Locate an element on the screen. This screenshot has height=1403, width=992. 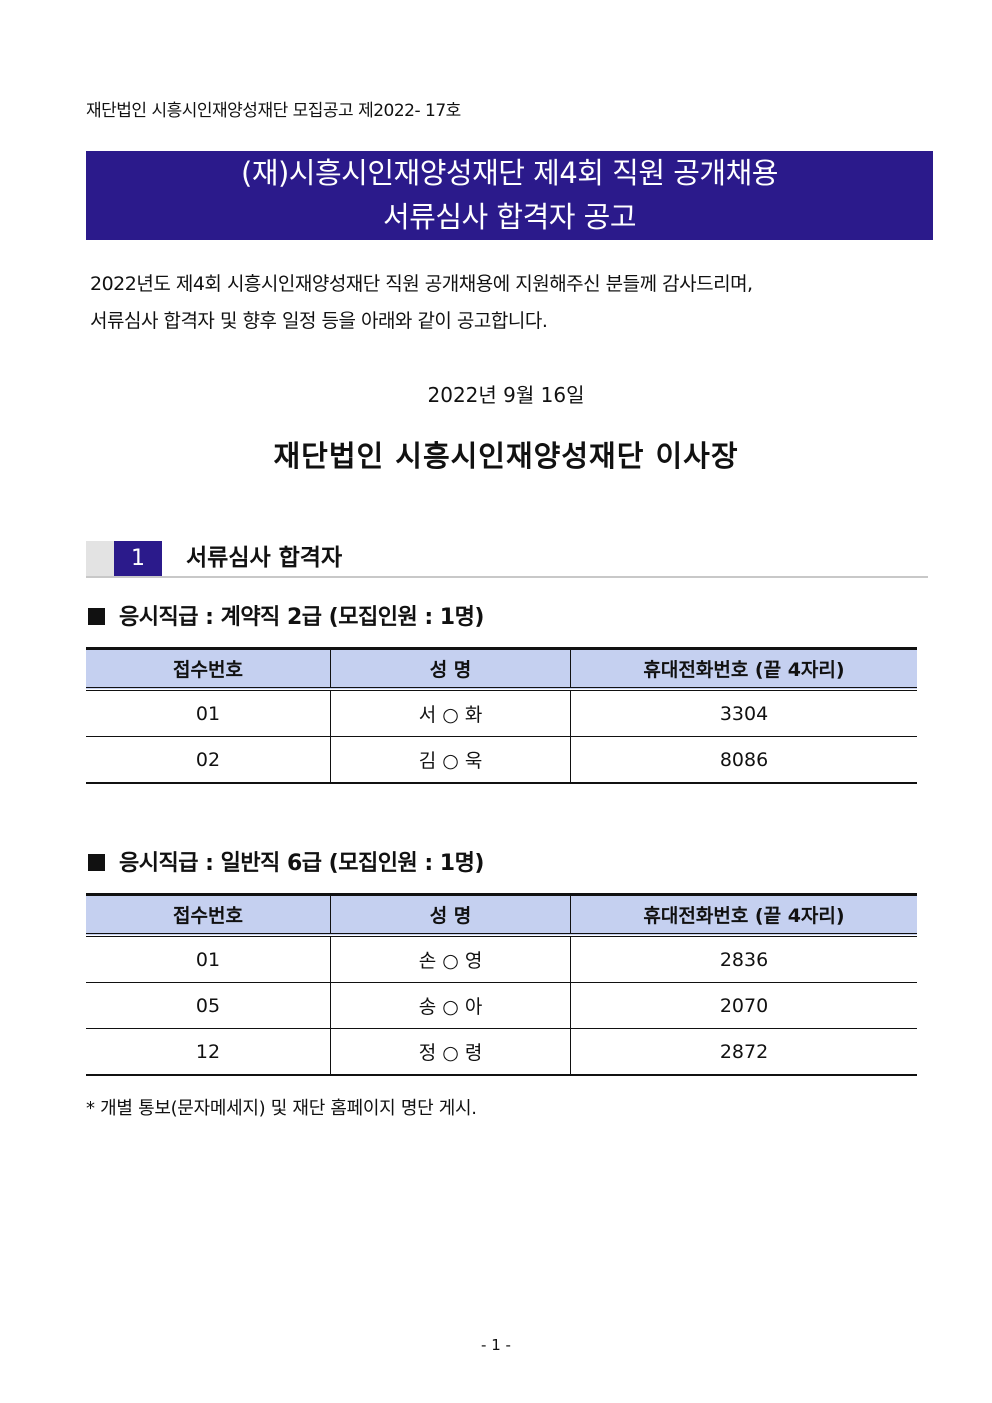
section-marker is located at coordinates (100, 558).